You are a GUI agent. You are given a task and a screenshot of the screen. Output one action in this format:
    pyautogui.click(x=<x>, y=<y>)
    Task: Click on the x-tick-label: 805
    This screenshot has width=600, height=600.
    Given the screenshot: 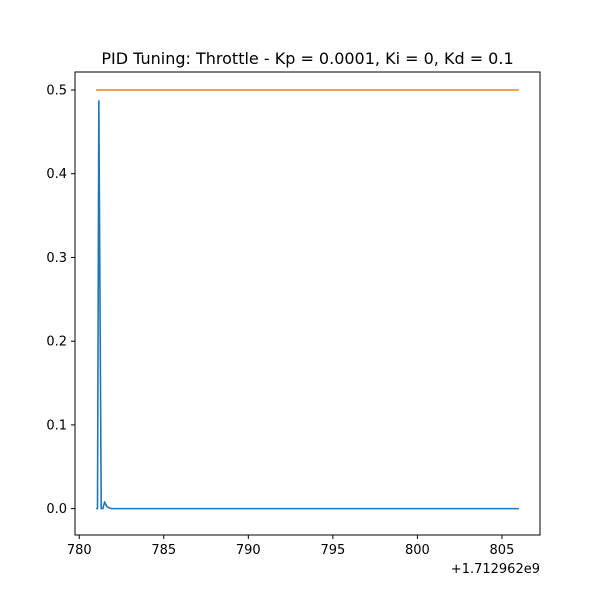 What is the action you would take?
    pyautogui.click(x=502, y=550)
    